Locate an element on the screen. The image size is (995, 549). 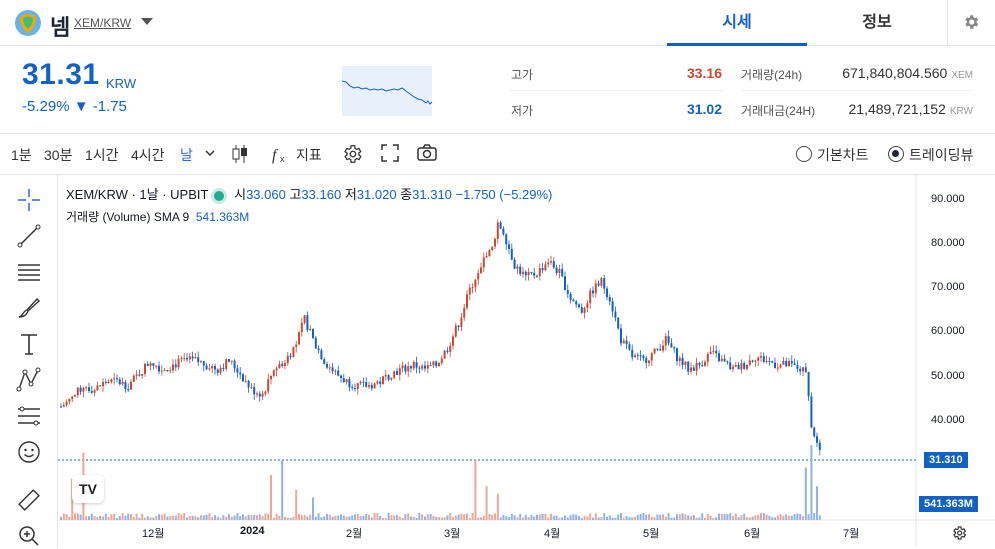
fib-lines-icon is located at coordinates (29, 272).